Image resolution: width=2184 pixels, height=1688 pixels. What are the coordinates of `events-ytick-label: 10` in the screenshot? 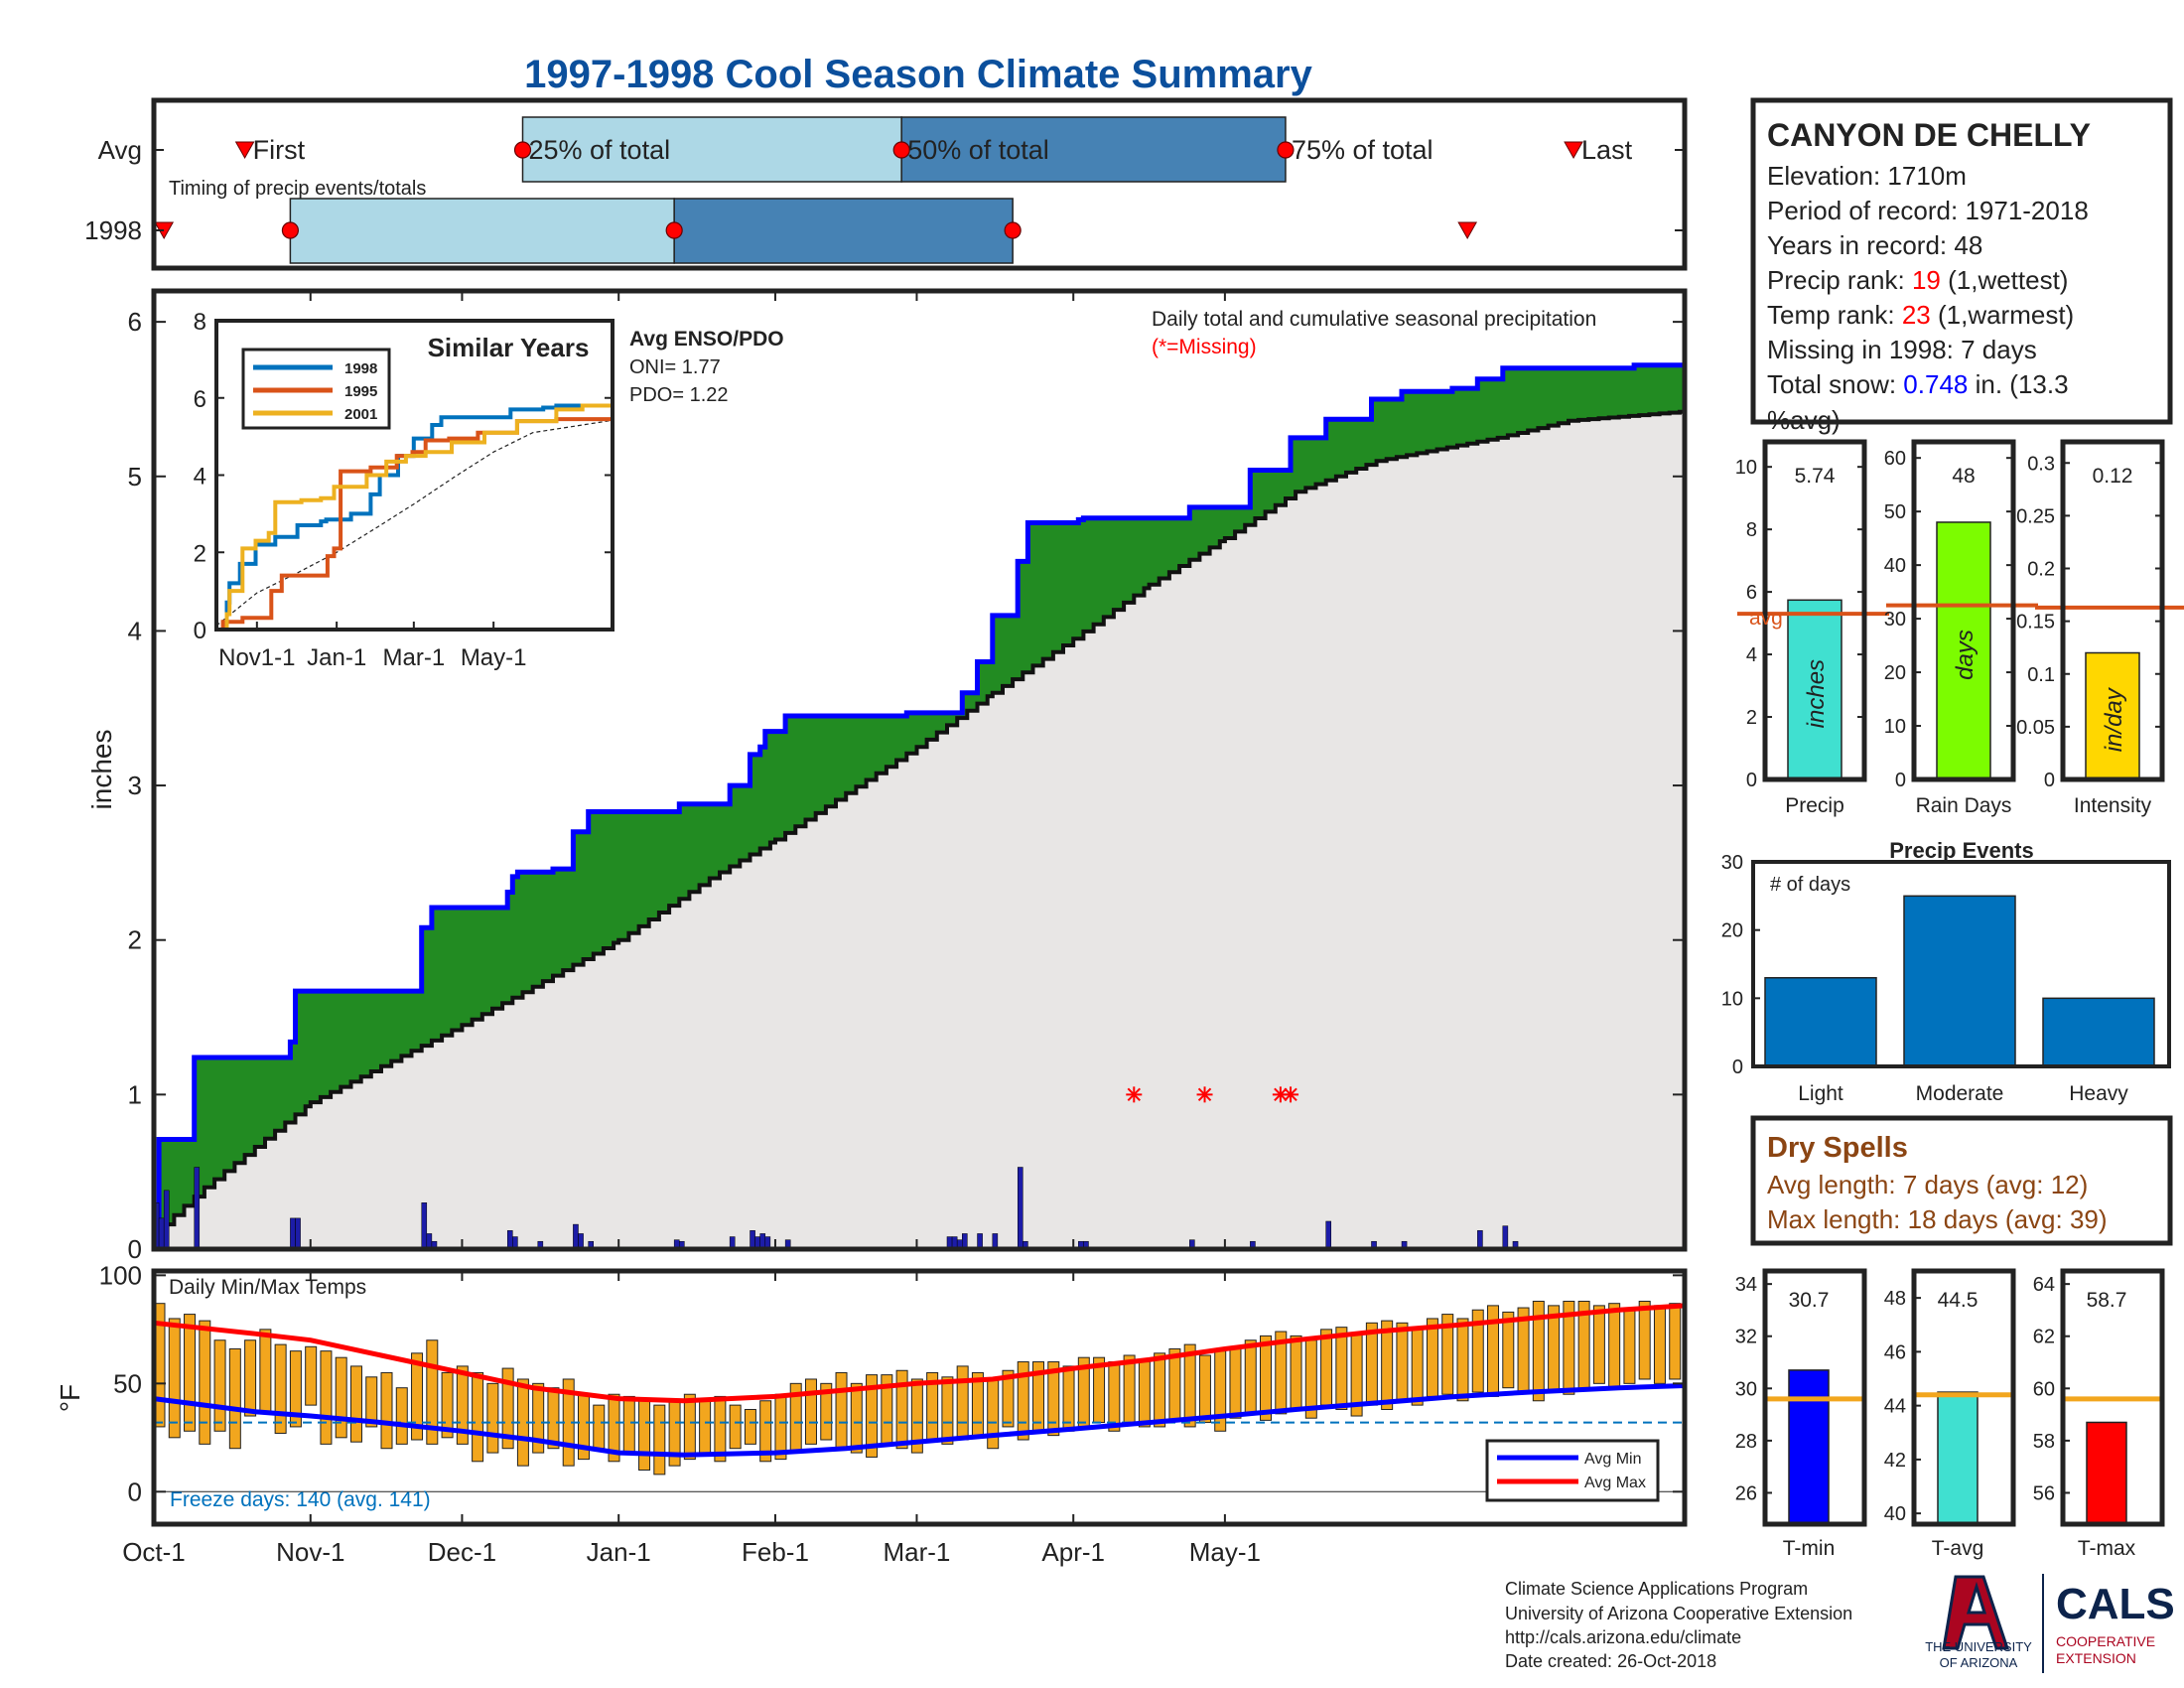 It's located at (1732, 999).